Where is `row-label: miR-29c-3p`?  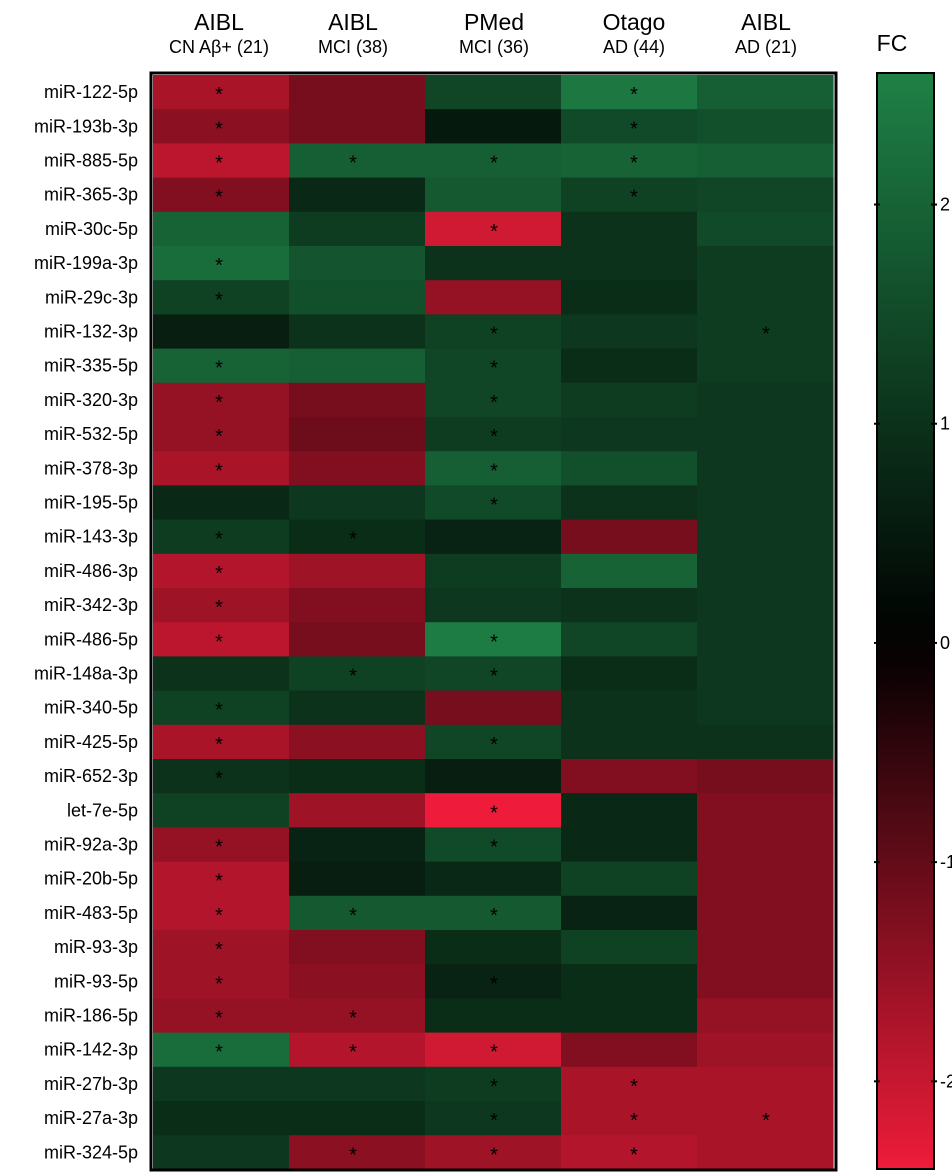
row-label: miR-29c-3p is located at coordinates (91, 297).